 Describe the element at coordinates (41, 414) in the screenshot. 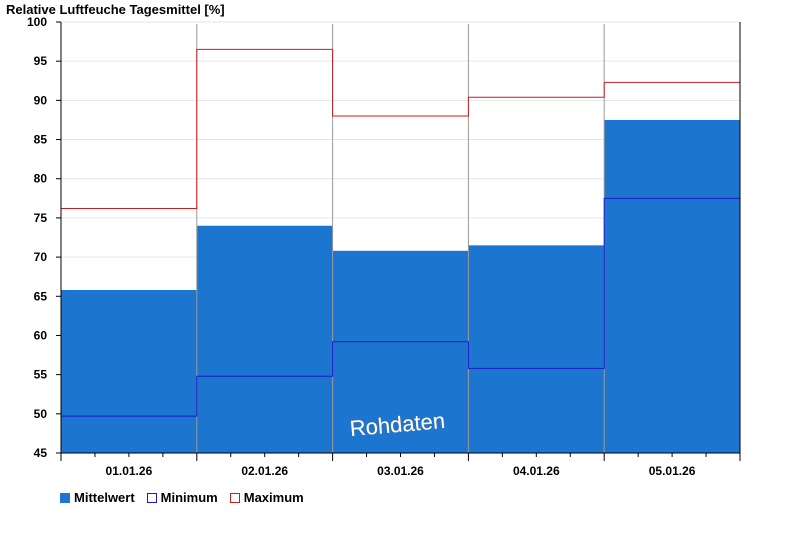

I see `y-tick-label: 50` at that location.